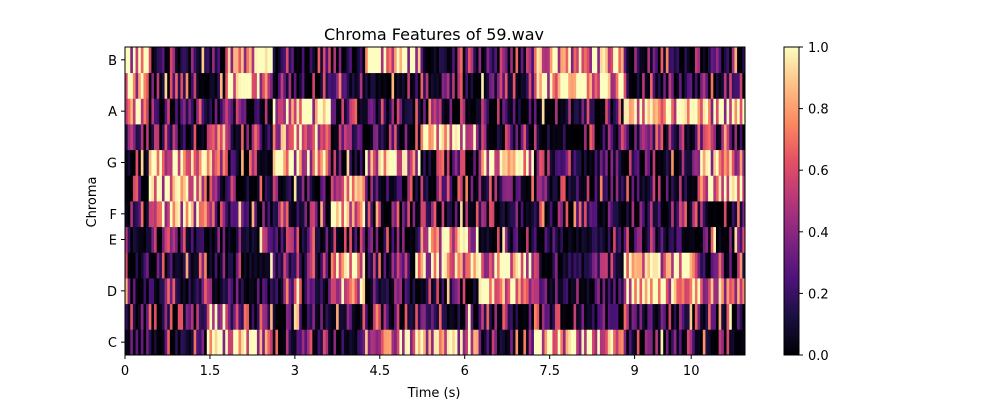 Image resolution: width=1000 pixels, height=400 pixels. I want to click on colorbar-tick-label: 0.0, so click(818, 356).